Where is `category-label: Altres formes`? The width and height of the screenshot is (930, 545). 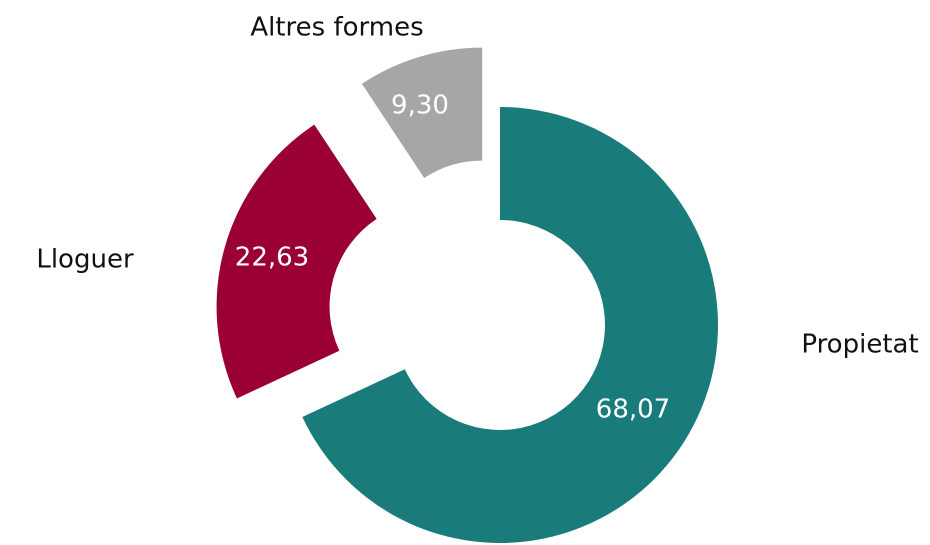
category-label: Altres formes is located at coordinates (336, 28).